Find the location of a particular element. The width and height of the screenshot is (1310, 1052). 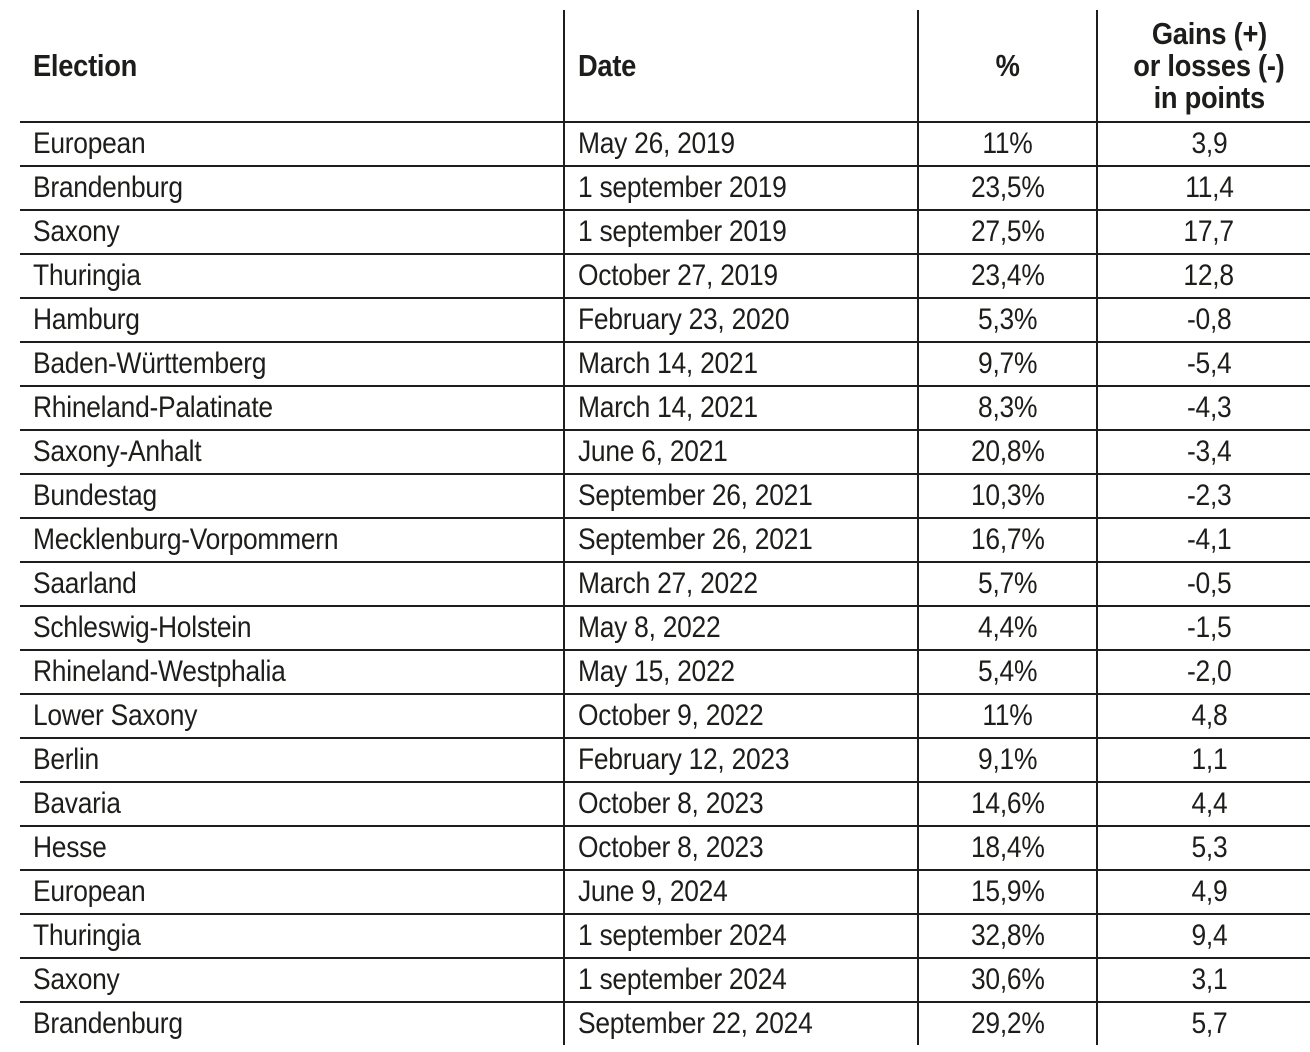

cell-percent-text: 20,8% is located at coordinates (1007, 451).